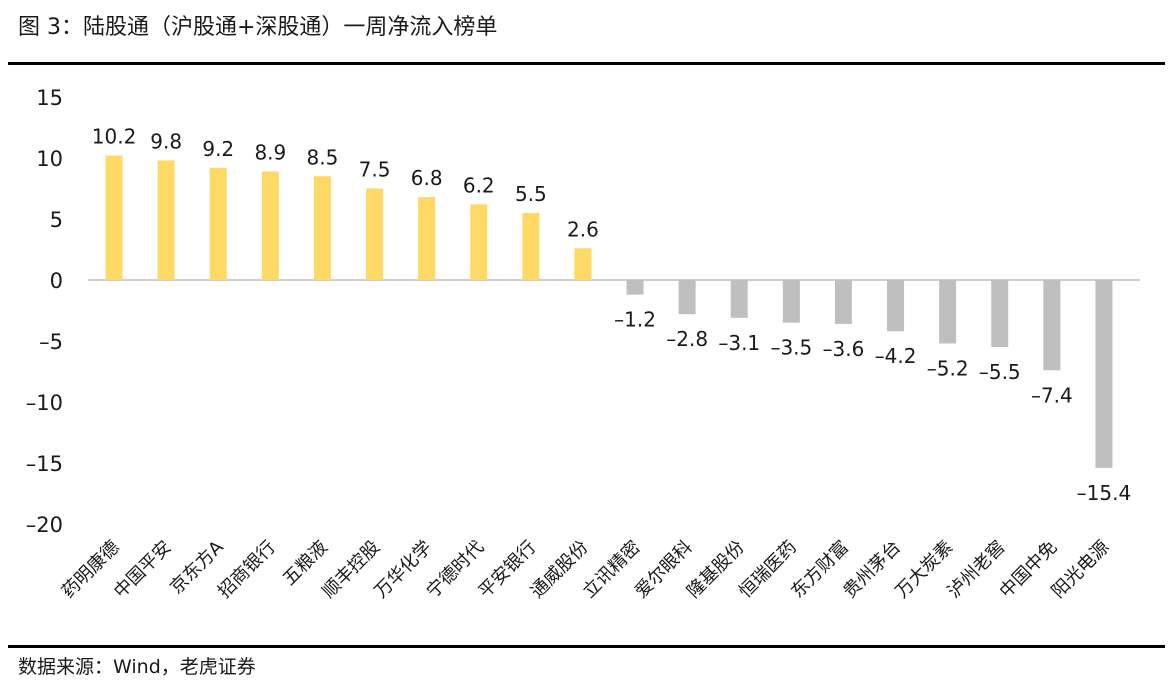 The width and height of the screenshot is (1173, 693). Describe the element at coordinates (479, 185) in the screenshot. I see `data-label: 6.2` at that location.